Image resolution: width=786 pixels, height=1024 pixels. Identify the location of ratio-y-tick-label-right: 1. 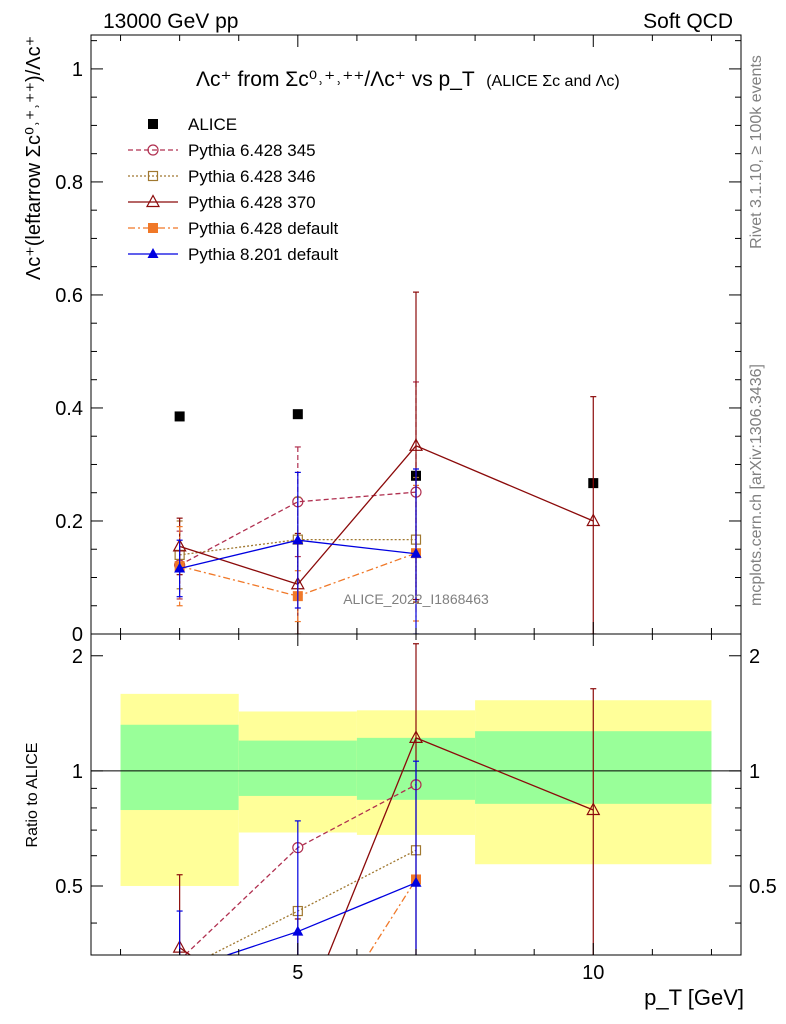
(754, 772).